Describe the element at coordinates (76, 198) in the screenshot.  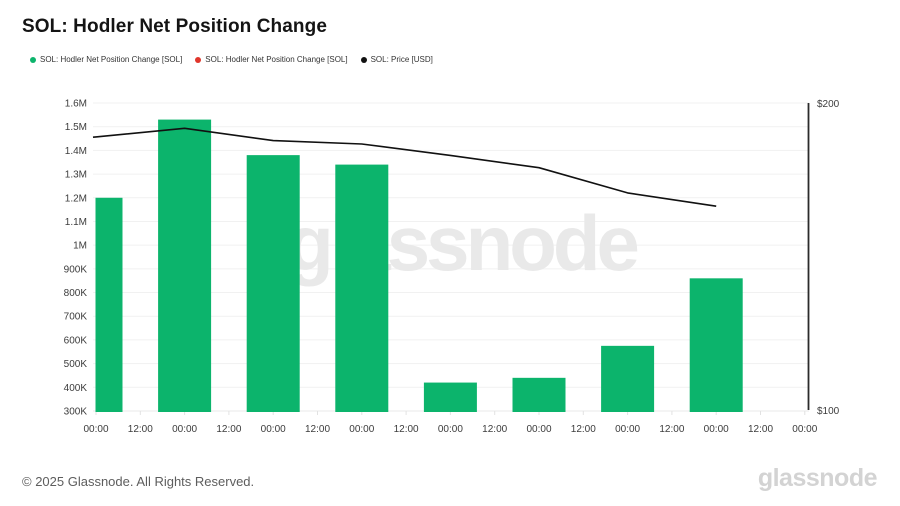
I see `y-axis-left-tick-label: 1.2M` at that location.